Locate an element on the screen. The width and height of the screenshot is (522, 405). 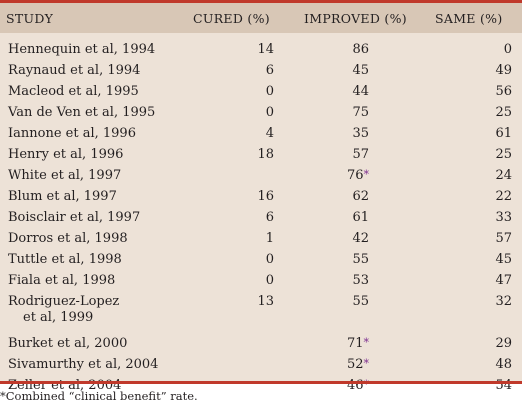
improved-cell: 52* is located at coordinates (339, 365).